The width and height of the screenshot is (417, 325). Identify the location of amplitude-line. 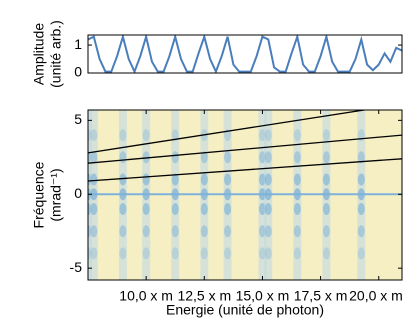
(245, 54).